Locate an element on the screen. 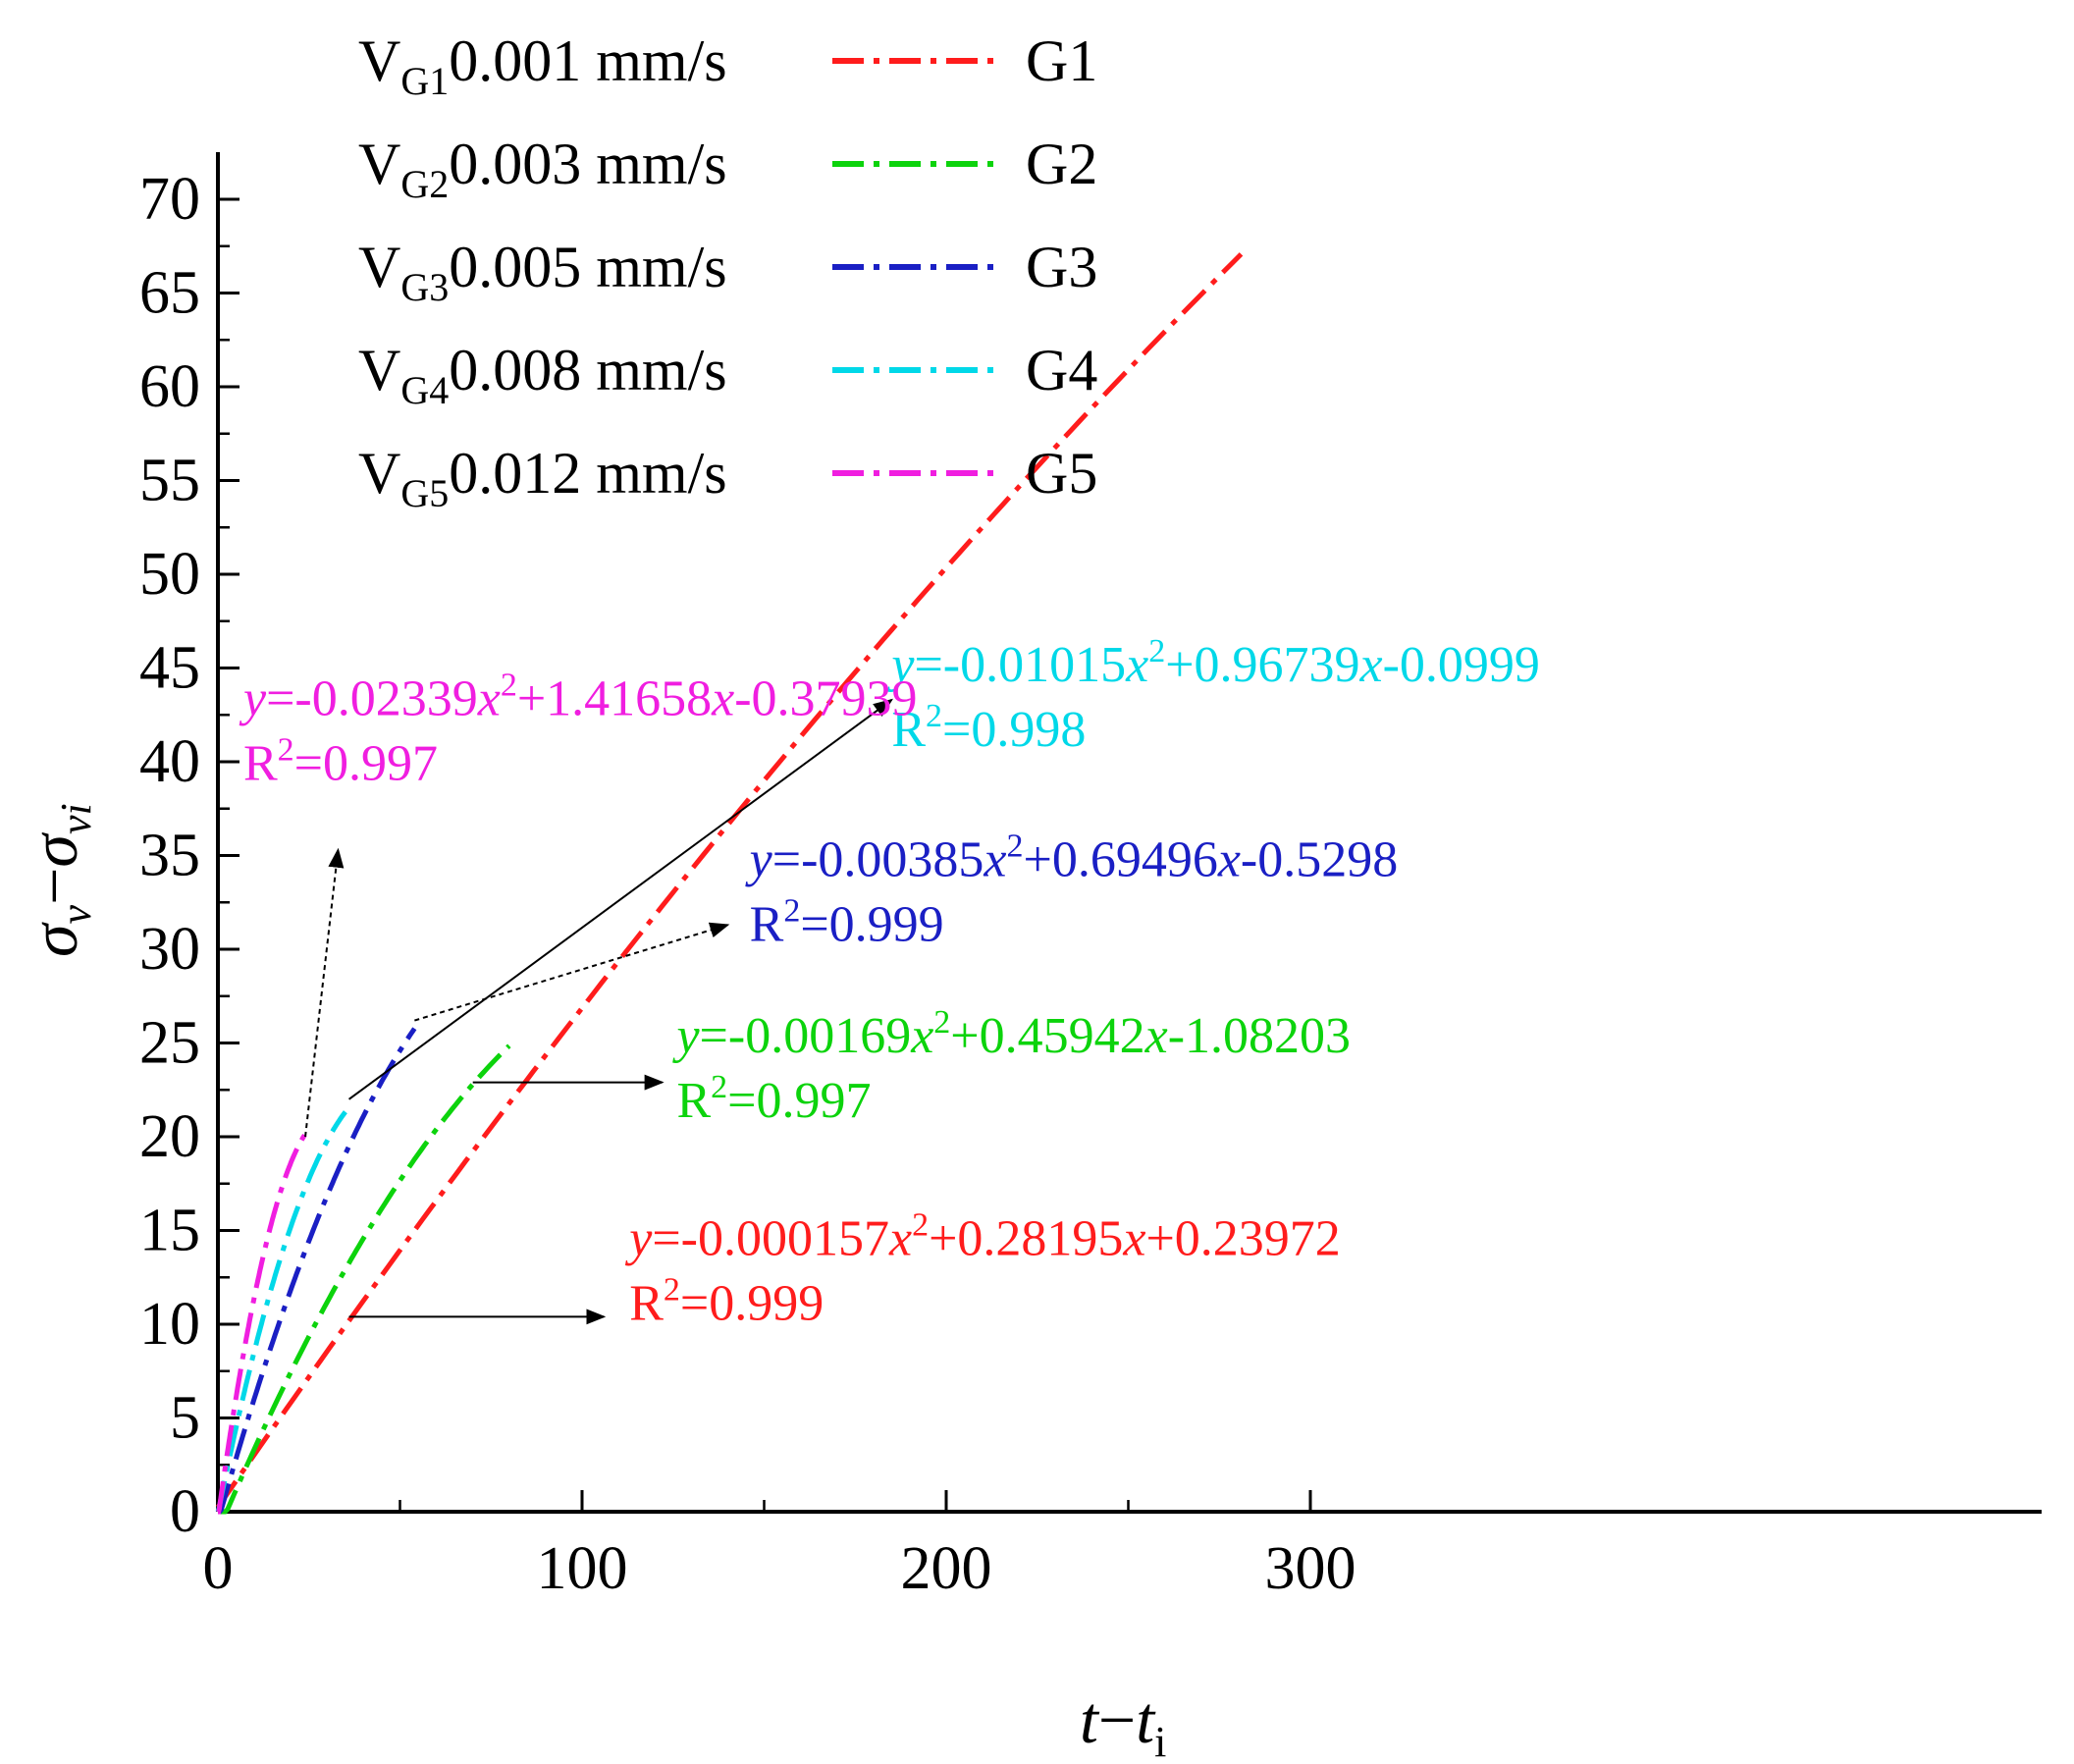 The image size is (2074, 1764). y-tick-label: 10 is located at coordinates (169, 1324).